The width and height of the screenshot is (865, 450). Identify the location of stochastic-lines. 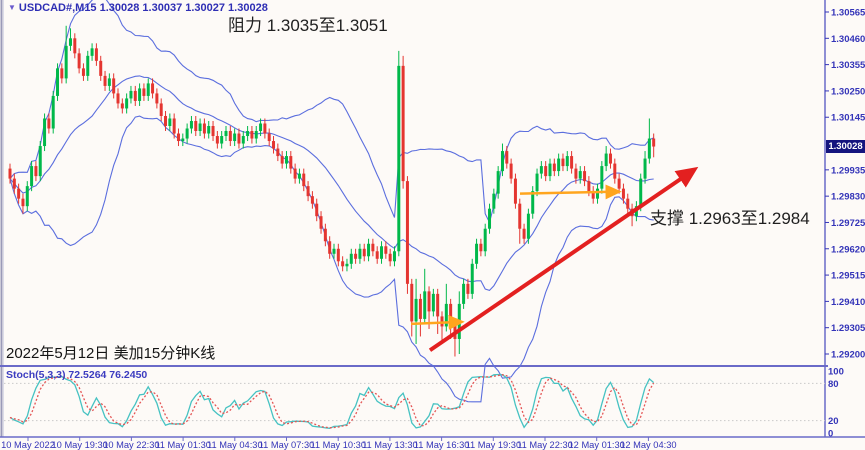
(414, 401).